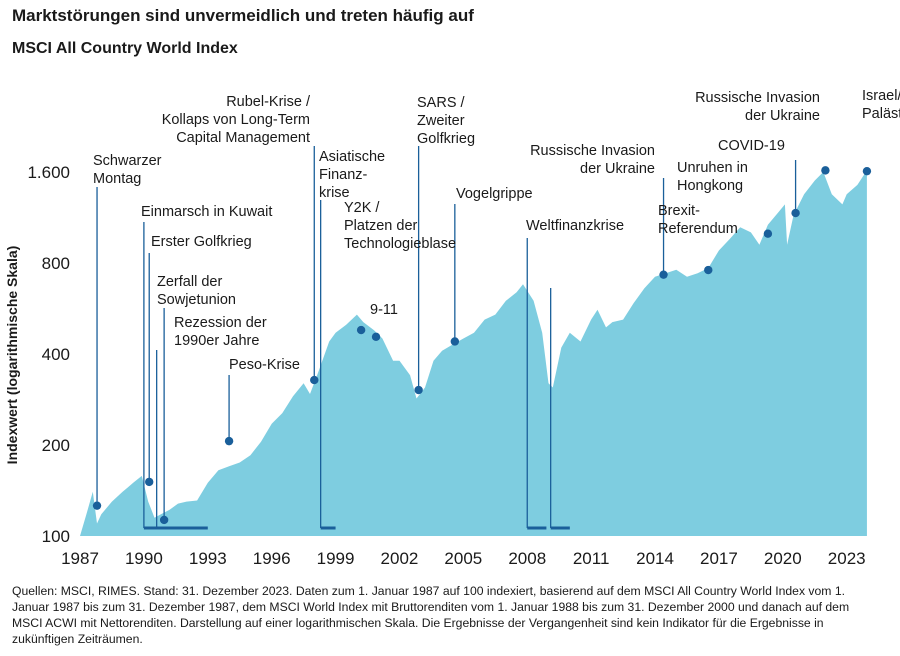 This screenshot has width=900, height=656. I want to click on x-tick-label: 1999, so click(336, 558).